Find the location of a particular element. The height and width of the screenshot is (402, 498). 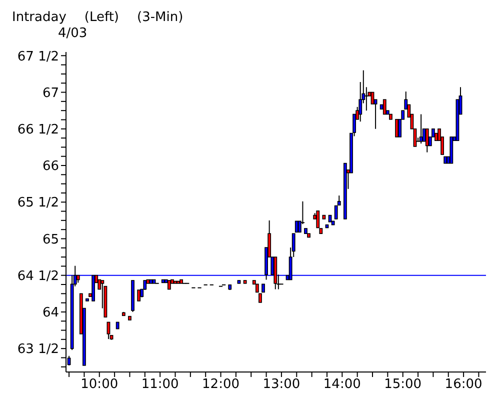

y-tick-label: 67 is located at coordinates (50, 93).